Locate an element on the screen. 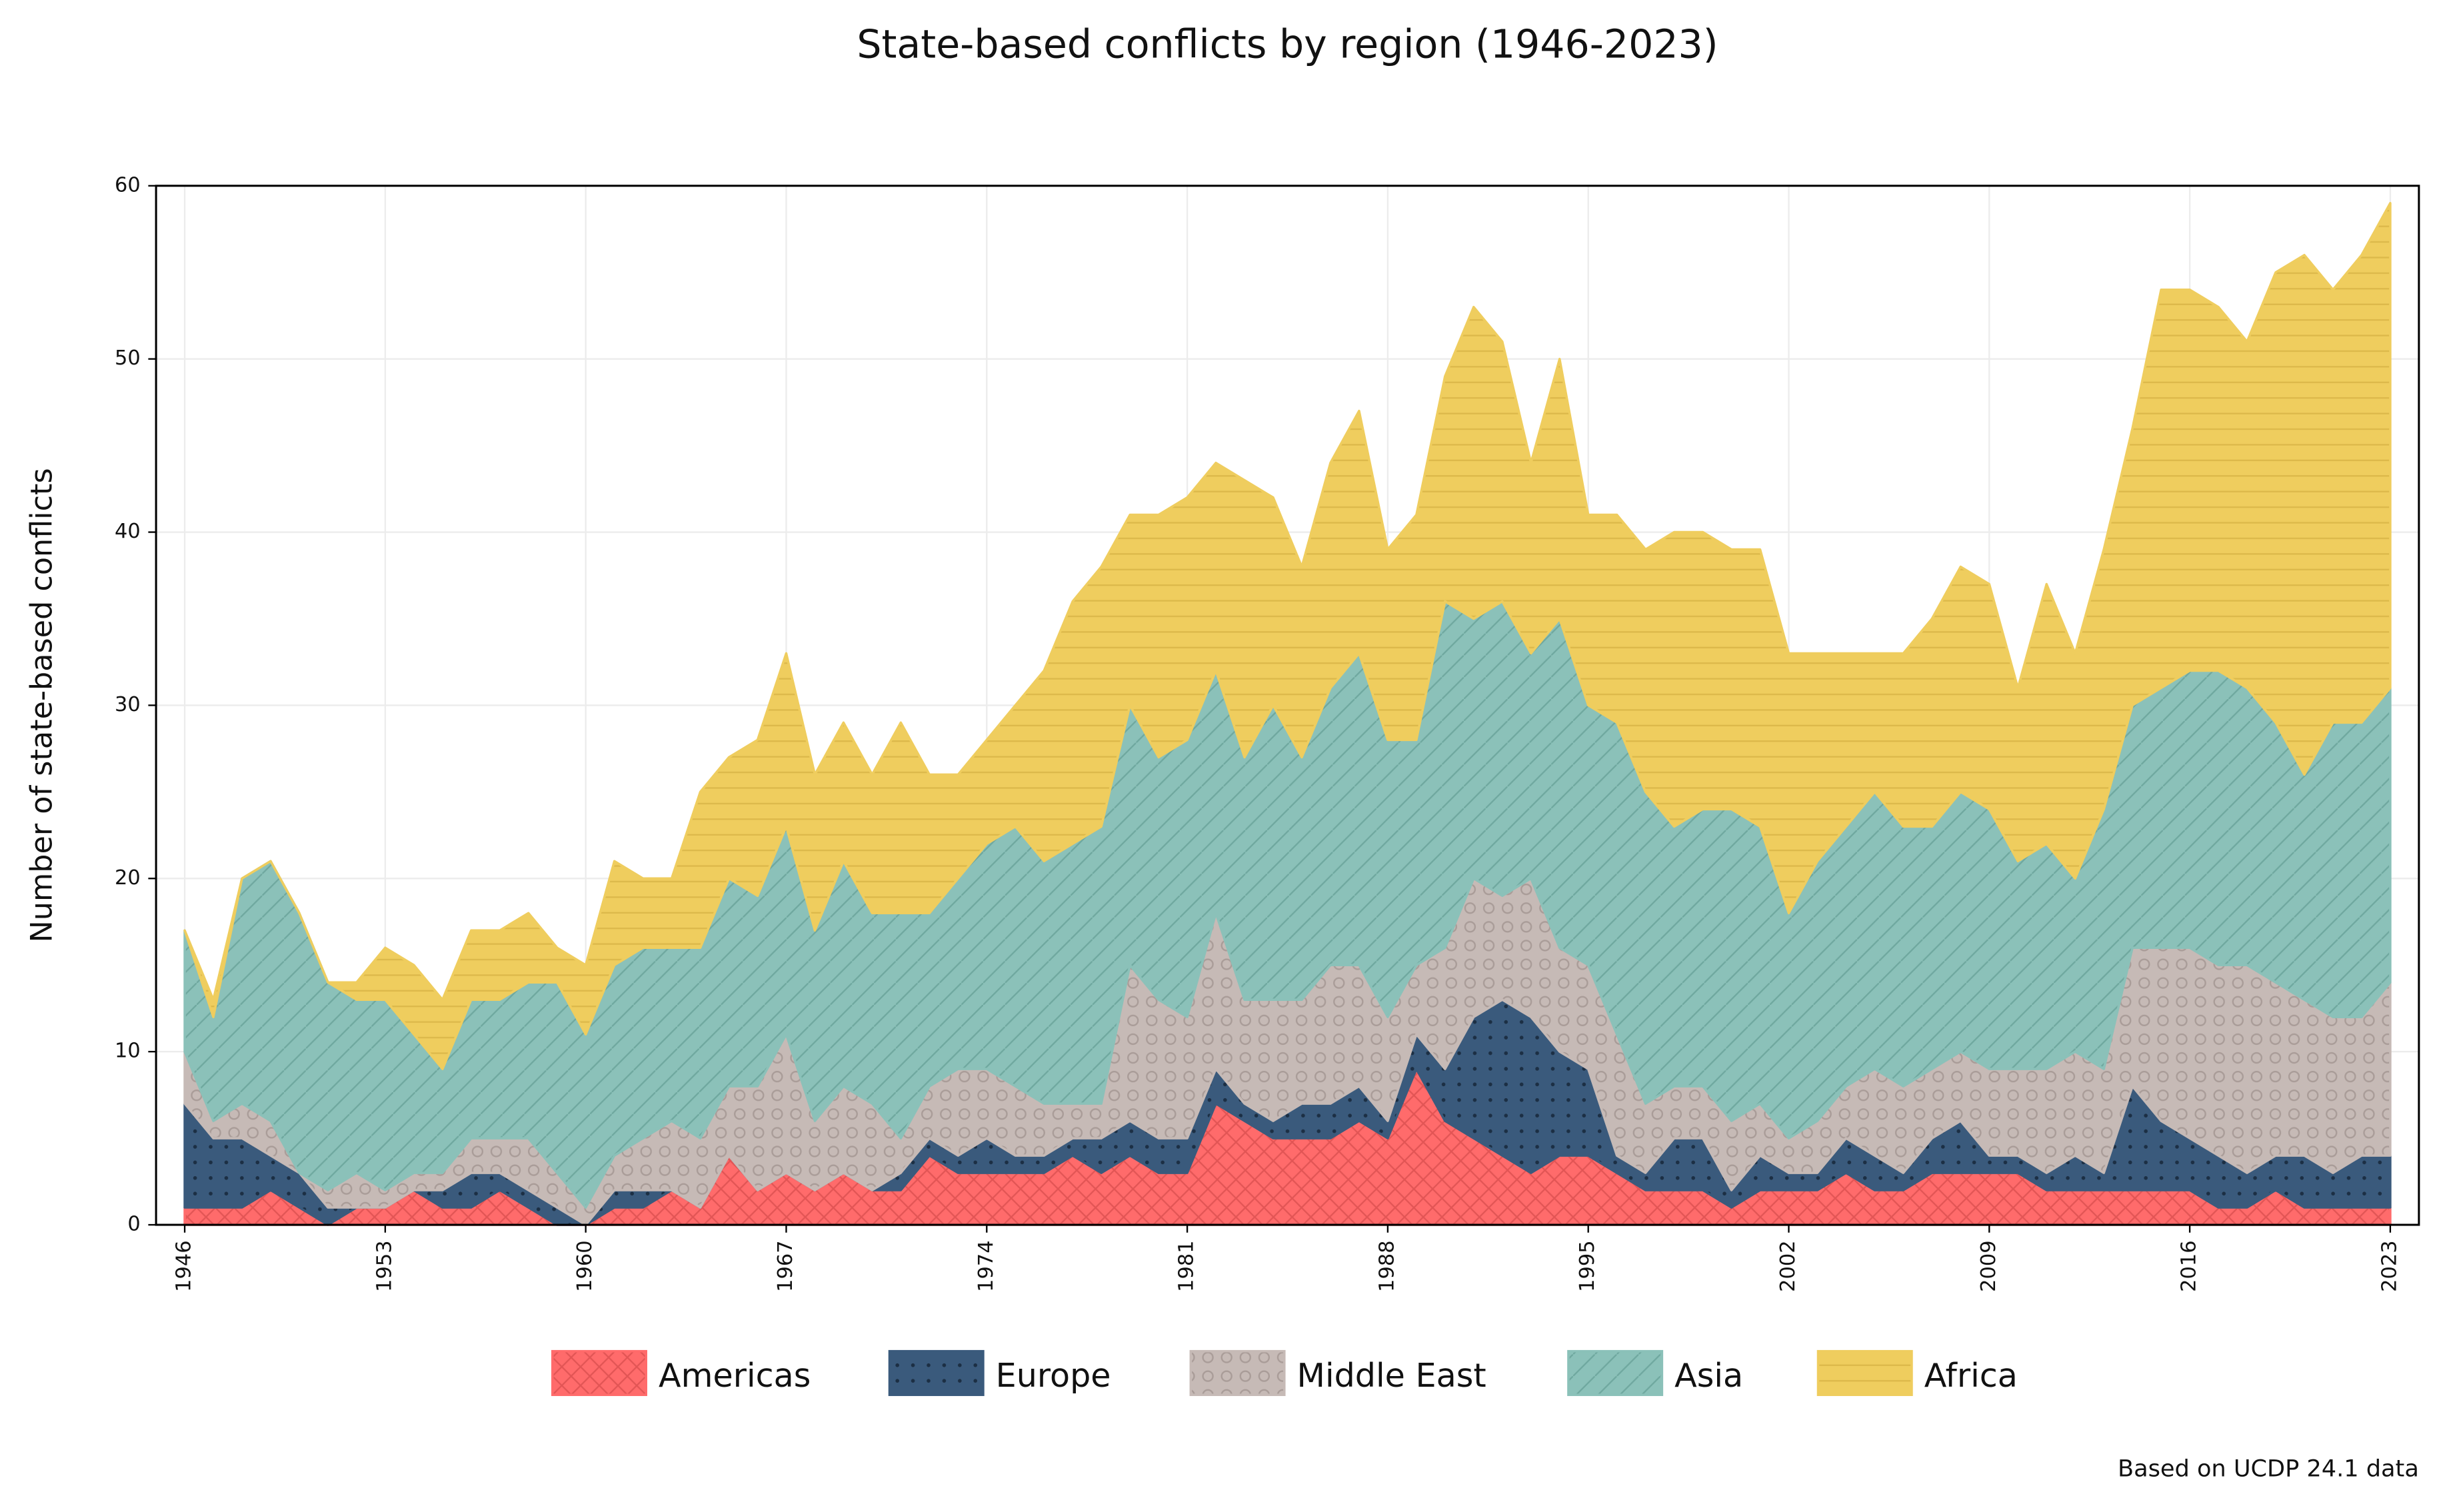  legend-label: Asia is located at coordinates (1708, 1375).